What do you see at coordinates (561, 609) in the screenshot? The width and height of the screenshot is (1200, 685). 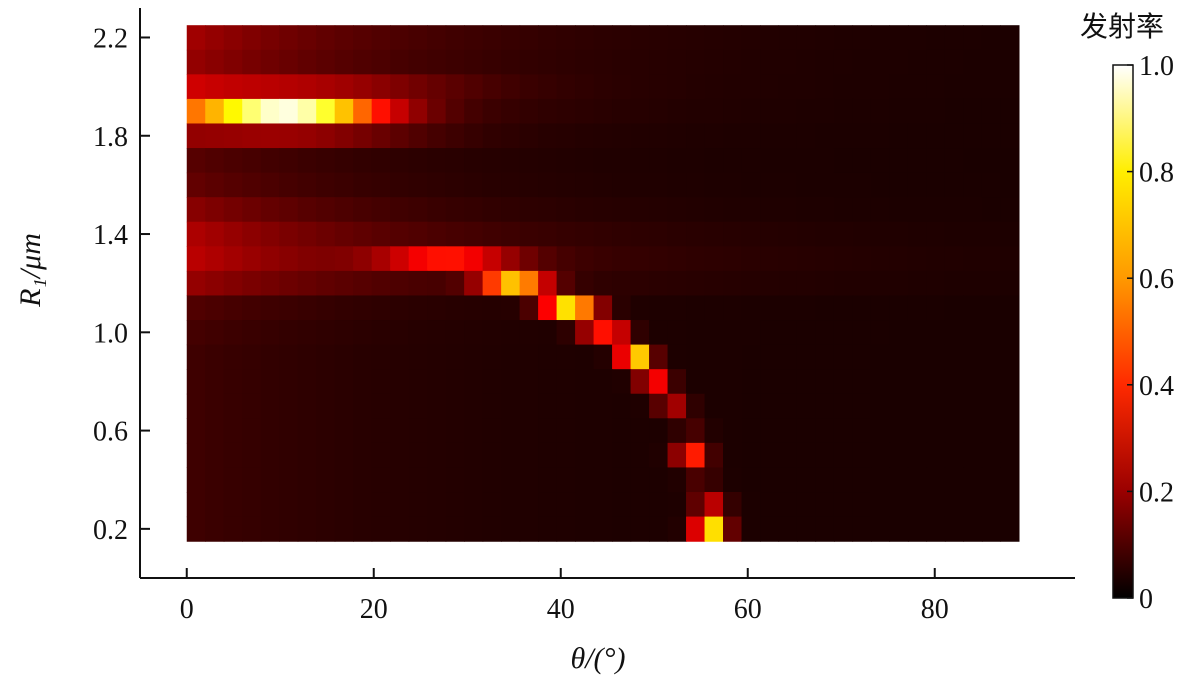 I see `x-tick-label: 40` at bounding box center [561, 609].